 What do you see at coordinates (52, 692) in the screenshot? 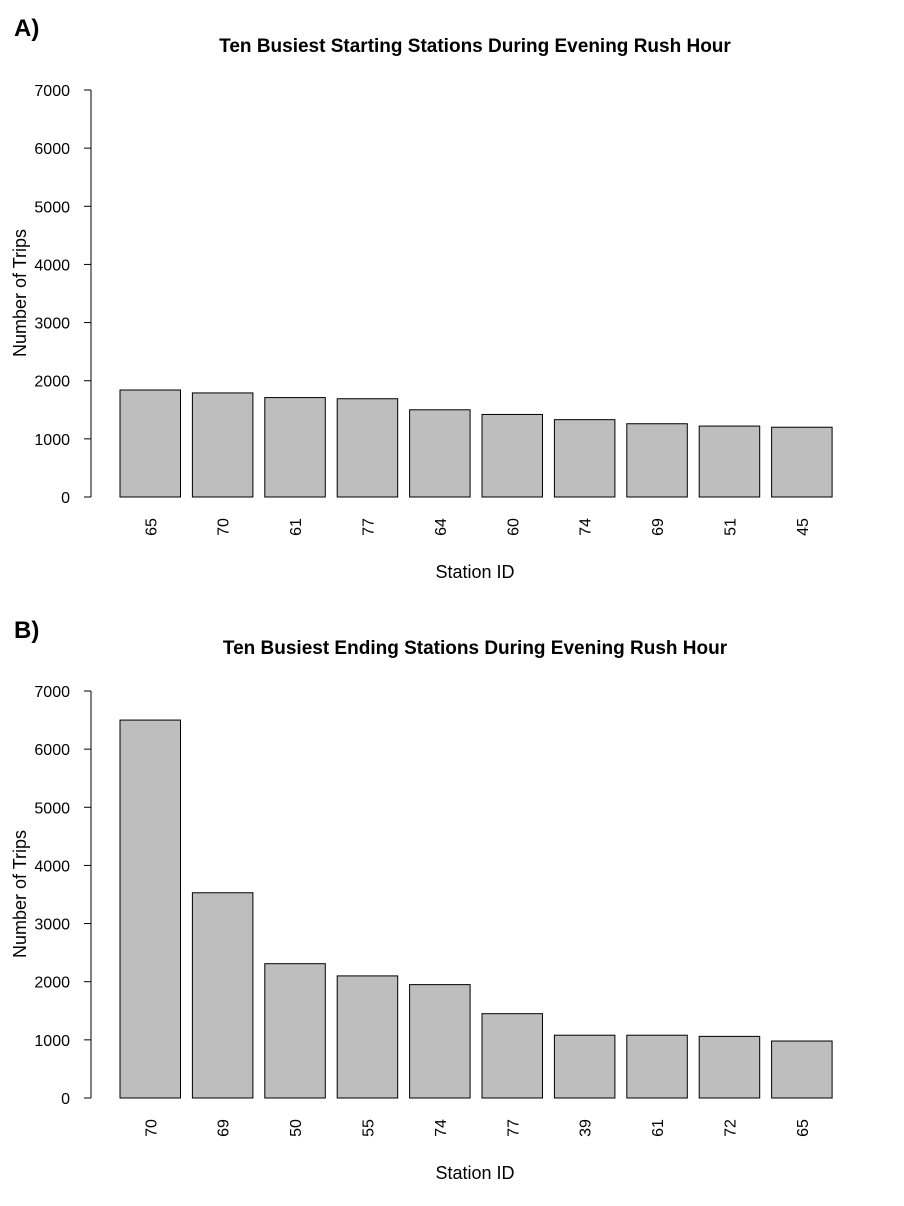
I see `y-tick-label-b: 7000` at bounding box center [52, 692].